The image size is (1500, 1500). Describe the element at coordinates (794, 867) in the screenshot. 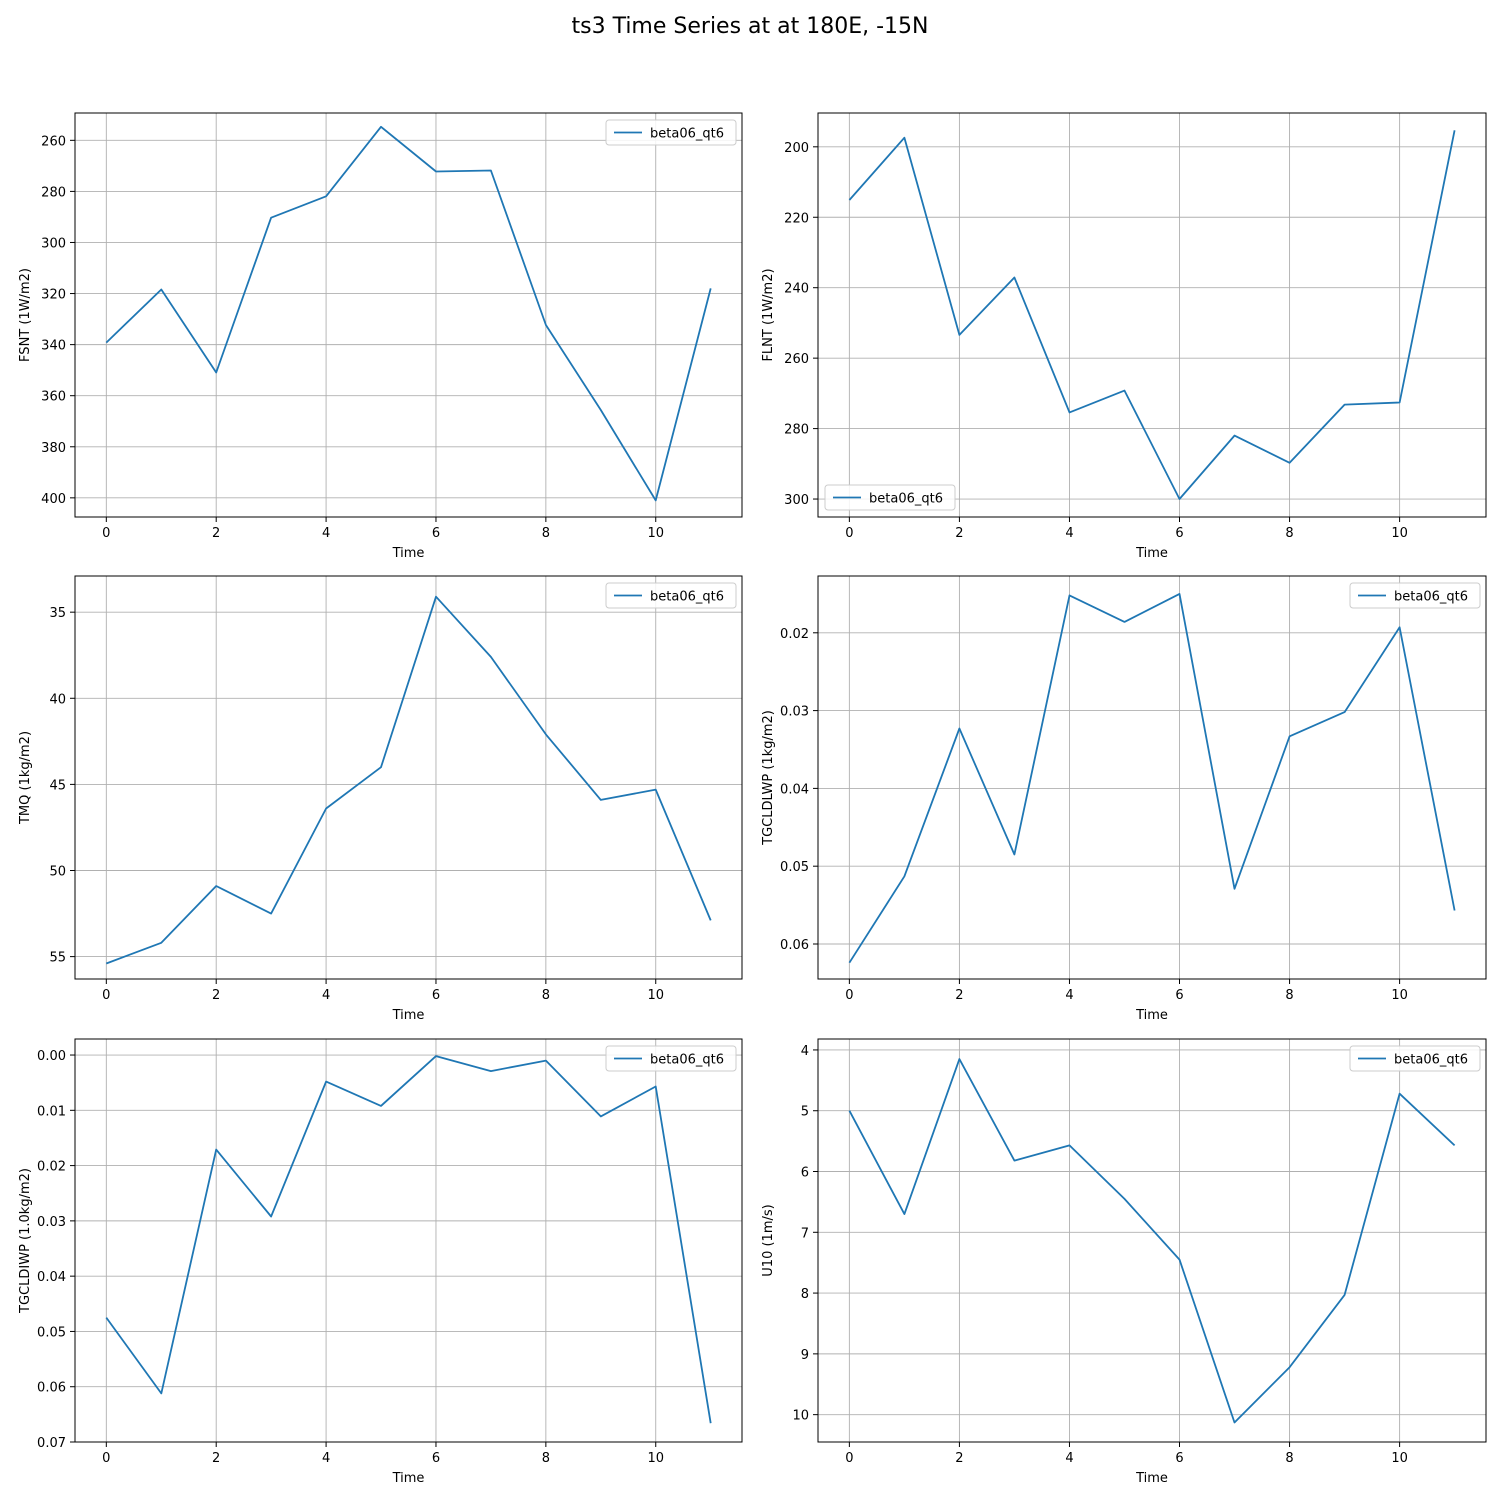

I see `y-tick-label: 0.05` at that location.